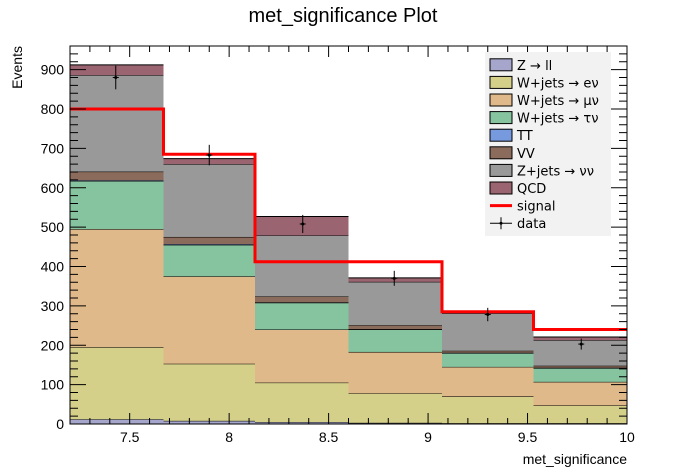 The width and height of the screenshot is (696, 472). Describe the element at coordinates (53, 70) in the screenshot. I see `y-tick-label: 900` at that location.